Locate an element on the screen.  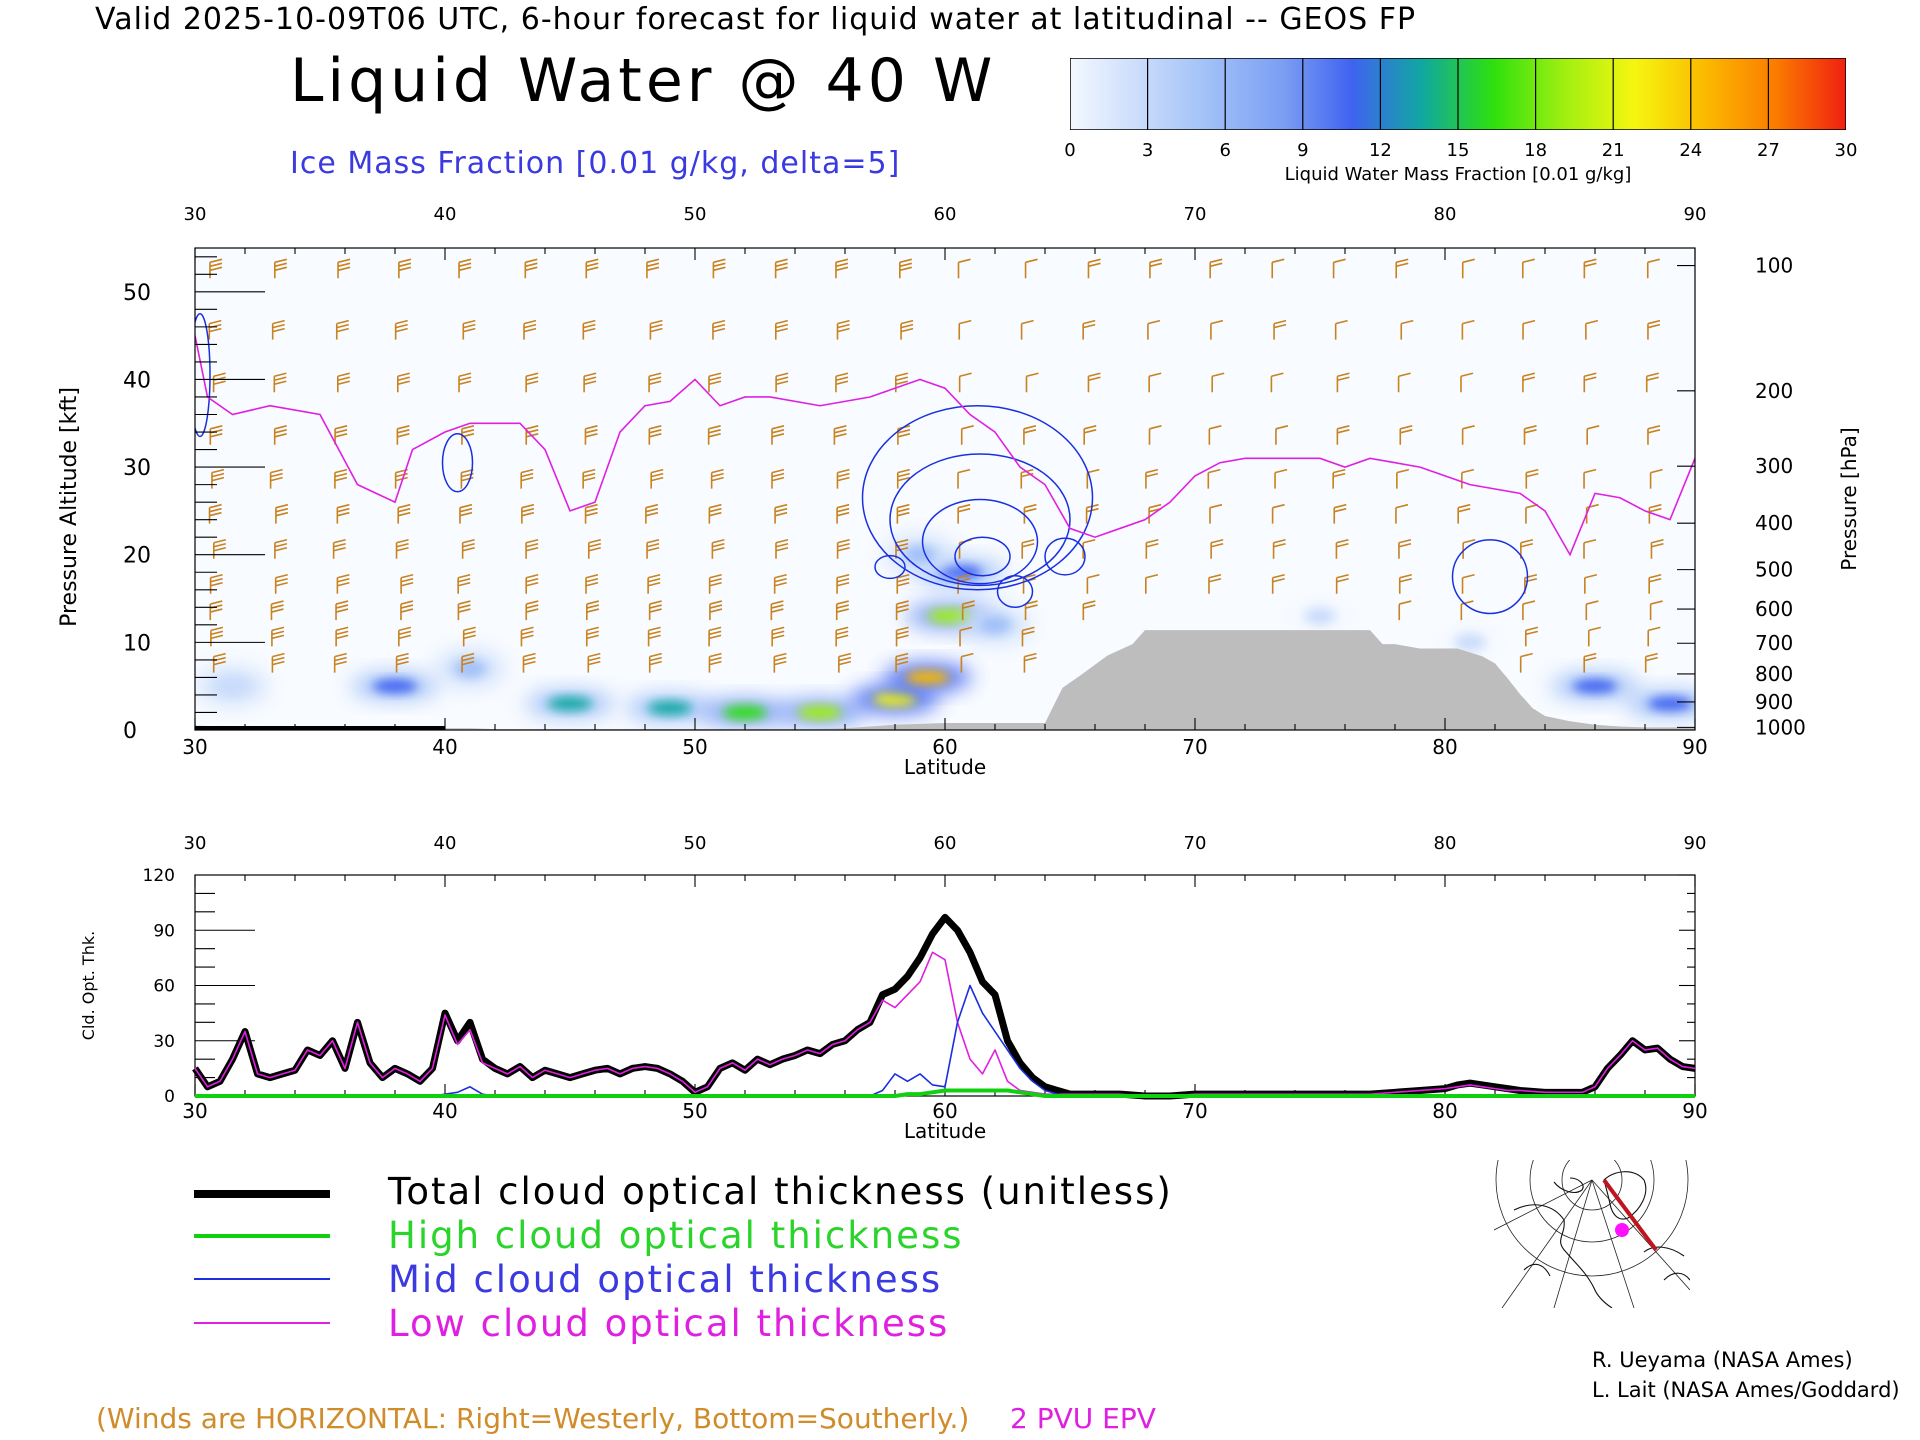
x-tick-label: 30 is located at coordinates (194, 1111).